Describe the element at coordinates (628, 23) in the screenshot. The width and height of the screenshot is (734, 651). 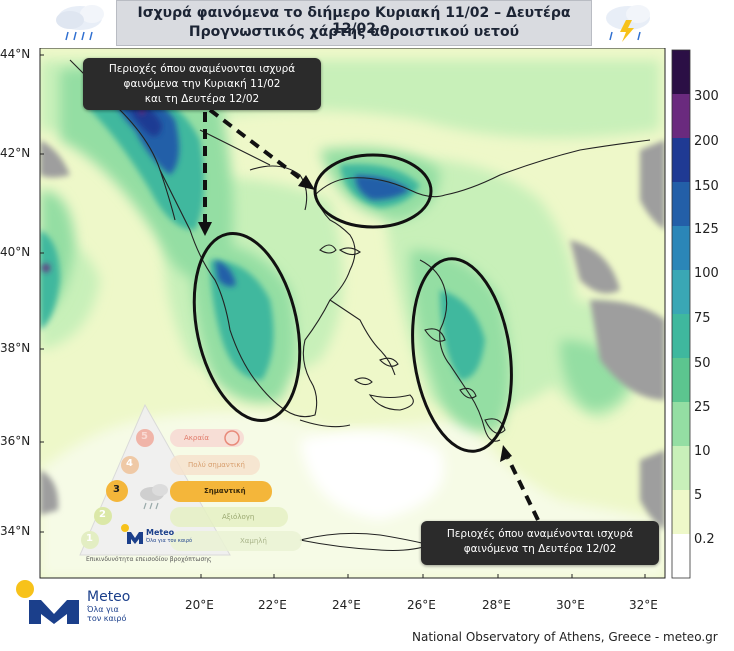
I see `thunderstorm-cloud-icon` at that location.